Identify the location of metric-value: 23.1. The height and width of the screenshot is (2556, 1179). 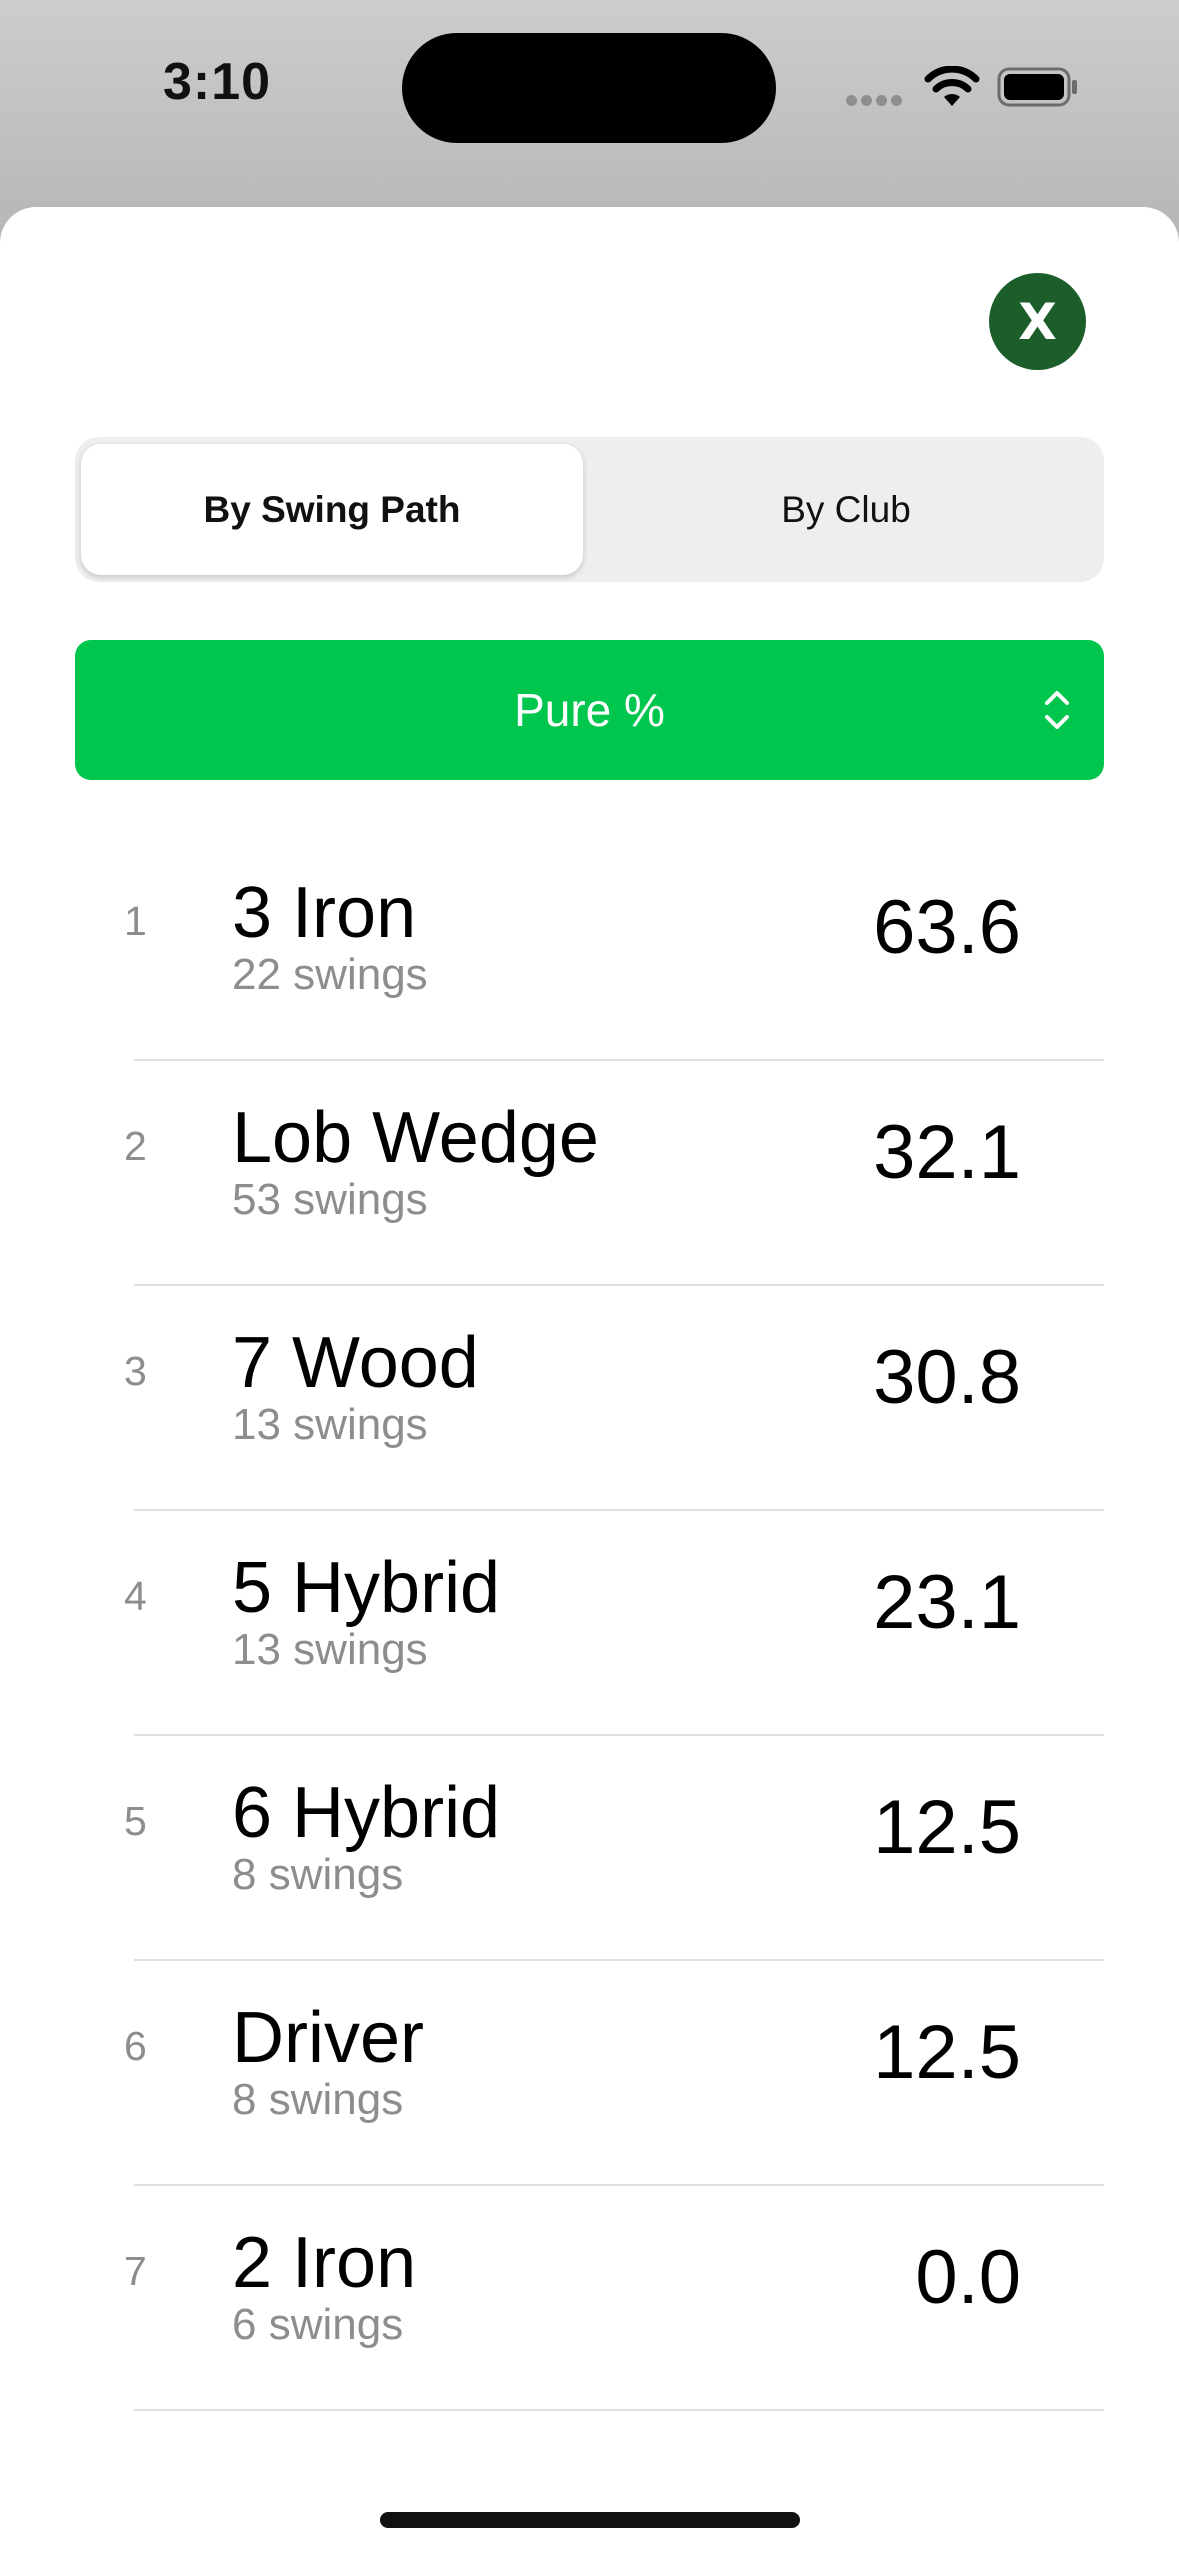
(947, 1602).